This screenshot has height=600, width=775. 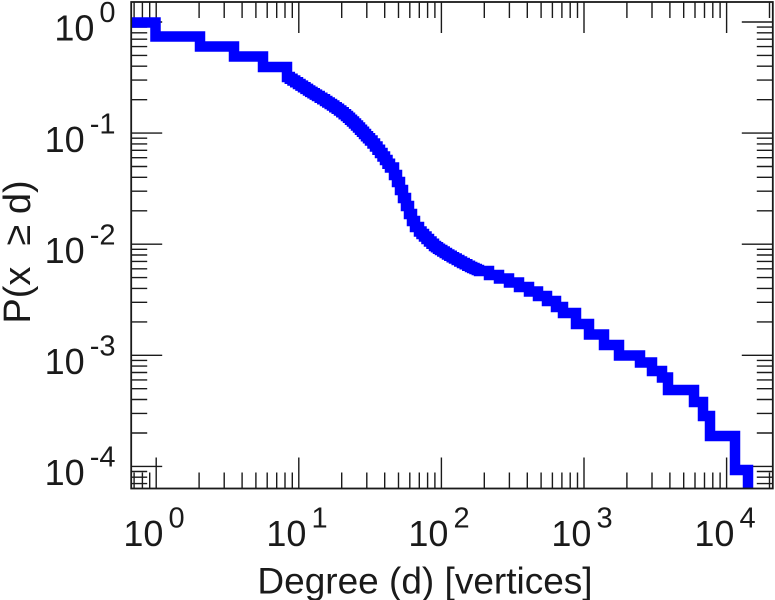 I want to click on svg-text: P(x ≥ d), so click(x=19, y=251).